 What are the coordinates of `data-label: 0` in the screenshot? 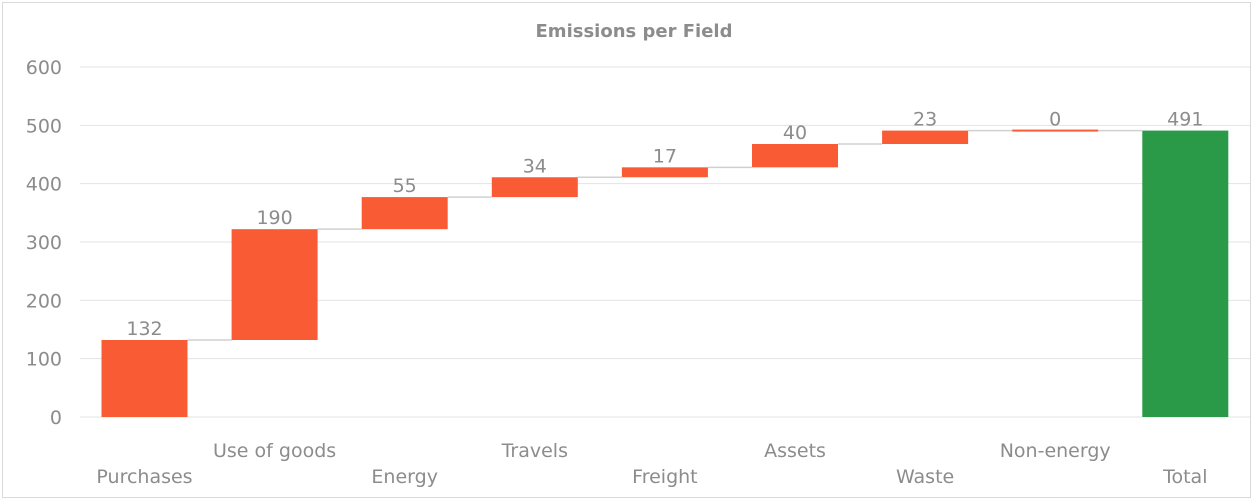 It's located at (1055, 120).